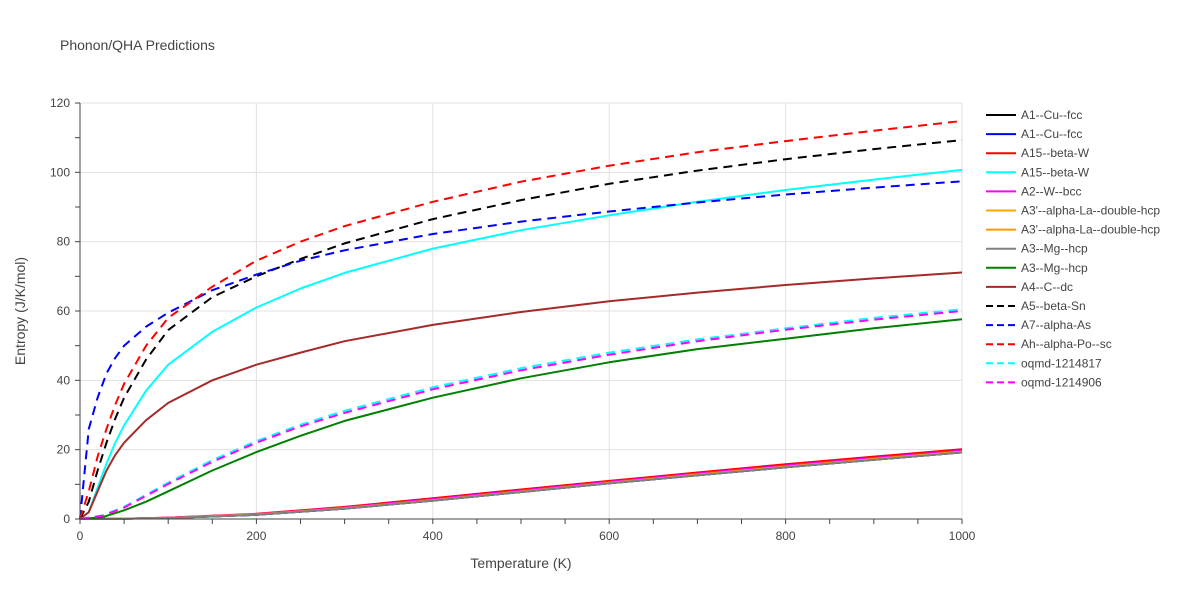 The width and height of the screenshot is (1200, 600). Describe the element at coordinates (137, 45) in the screenshot. I see `chart-title: Phonon/QHA Predictions` at that location.